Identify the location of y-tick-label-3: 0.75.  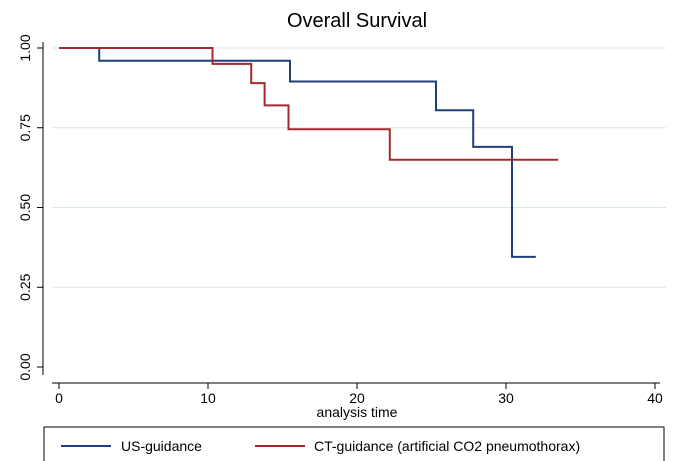
(25, 127).